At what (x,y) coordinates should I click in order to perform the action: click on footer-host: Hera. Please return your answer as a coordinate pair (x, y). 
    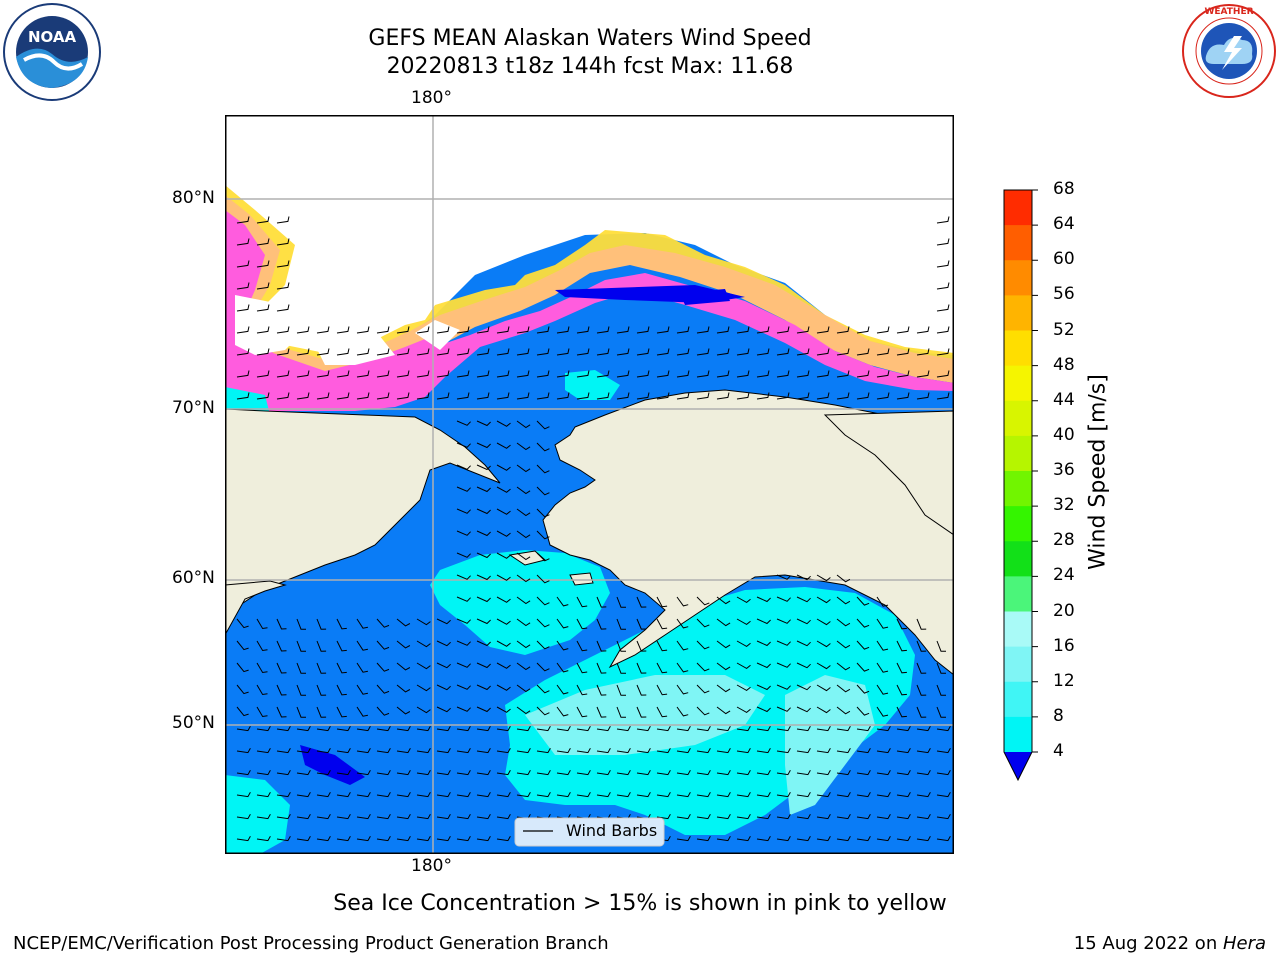
    Looking at the image, I should click on (1244, 943).